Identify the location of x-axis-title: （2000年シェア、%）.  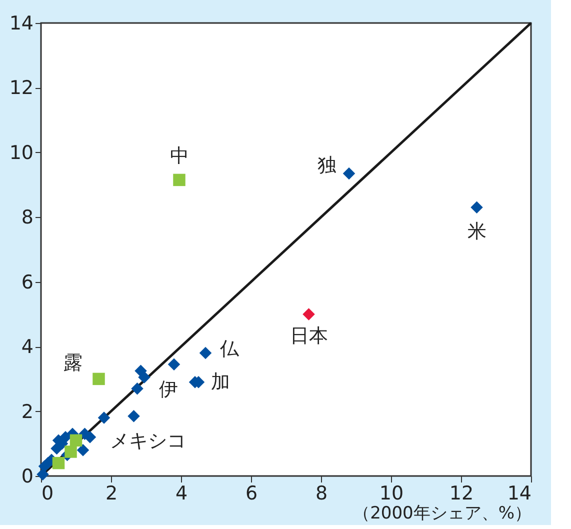
(442, 514).